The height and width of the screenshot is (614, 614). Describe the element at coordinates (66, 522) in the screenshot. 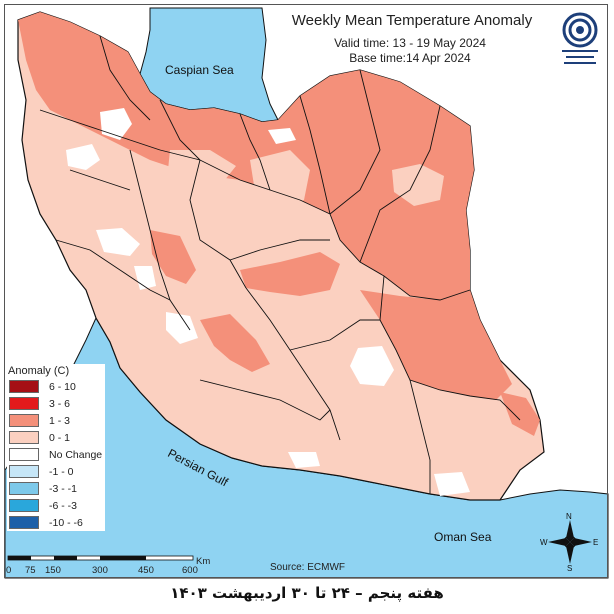

I see `legend-label: -10 - -6` at that location.